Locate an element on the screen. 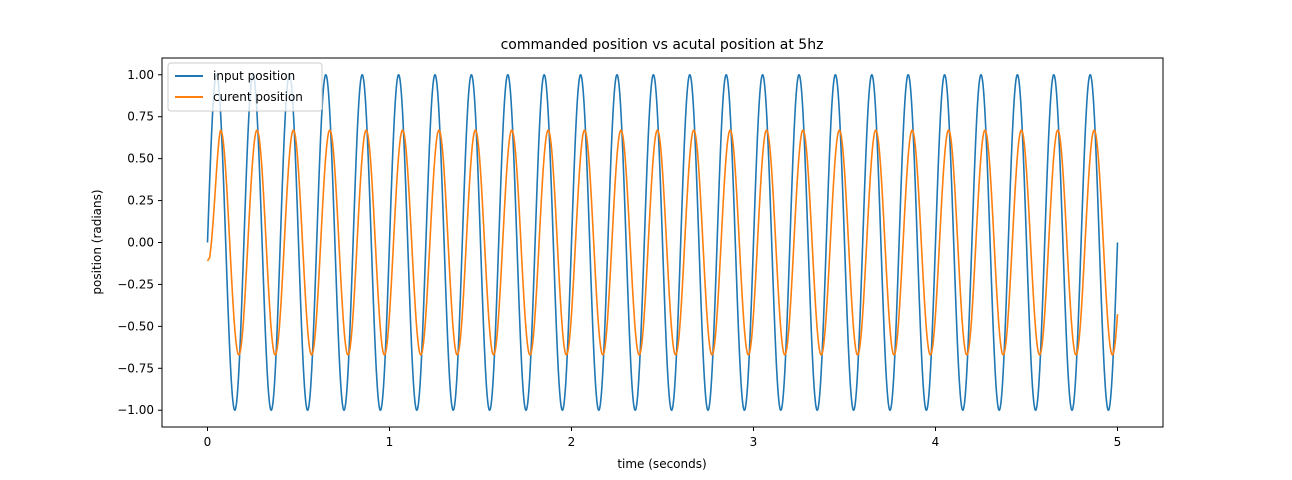 The height and width of the screenshot is (480, 1292). y-tick-label: −0.75 is located at coordinates (135, 368).